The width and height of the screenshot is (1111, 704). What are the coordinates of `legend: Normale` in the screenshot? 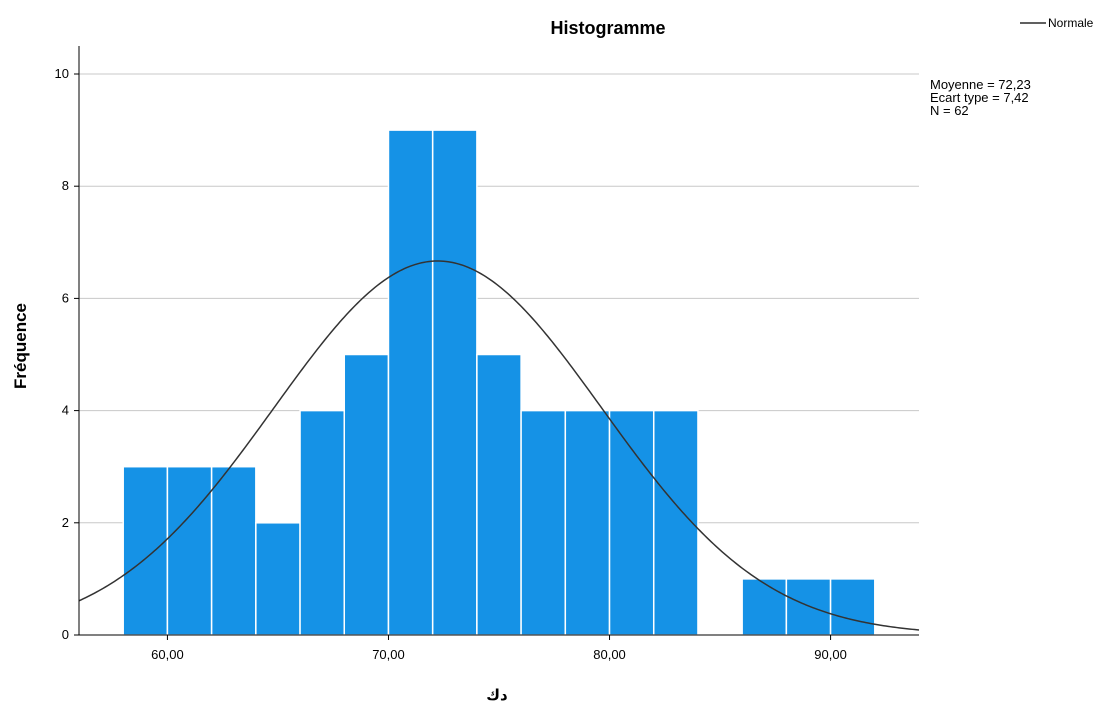 It's located at (1057, 23).